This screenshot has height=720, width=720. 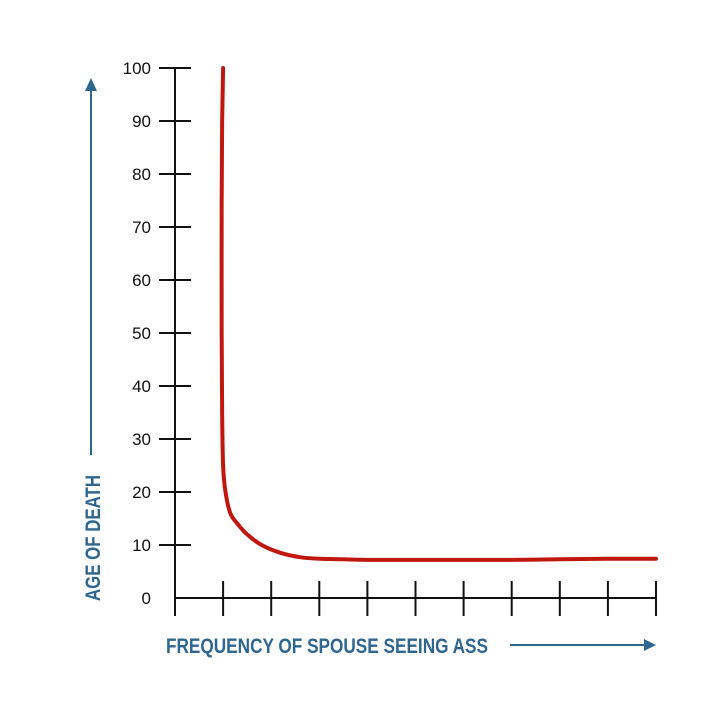 What do you see at coordinates (141, 439) in the screenshot?
I see `y-tick-label: 30` at bounding box center [141, 439].